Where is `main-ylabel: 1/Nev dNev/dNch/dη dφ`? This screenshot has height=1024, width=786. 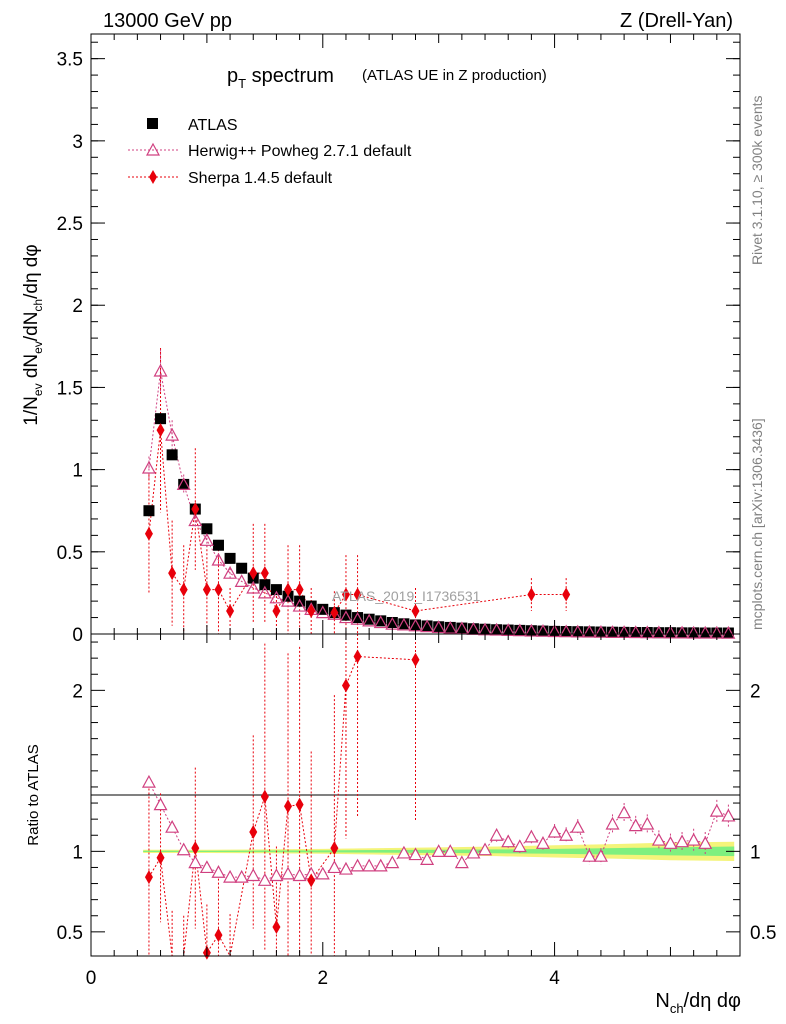
main-ylabel: 1/Nev dNev/dNch/dη dφ is located at coordinates (33, 334).